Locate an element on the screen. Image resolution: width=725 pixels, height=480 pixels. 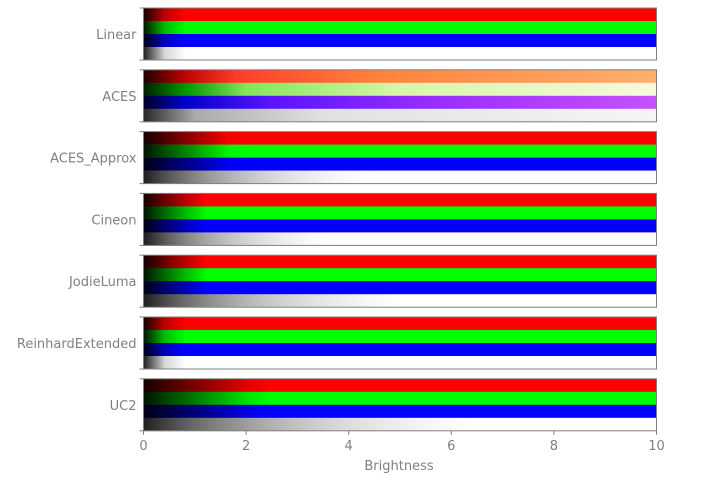
x-axis: 0 2 4 6 8 10 is located at coordinates (402, 442).